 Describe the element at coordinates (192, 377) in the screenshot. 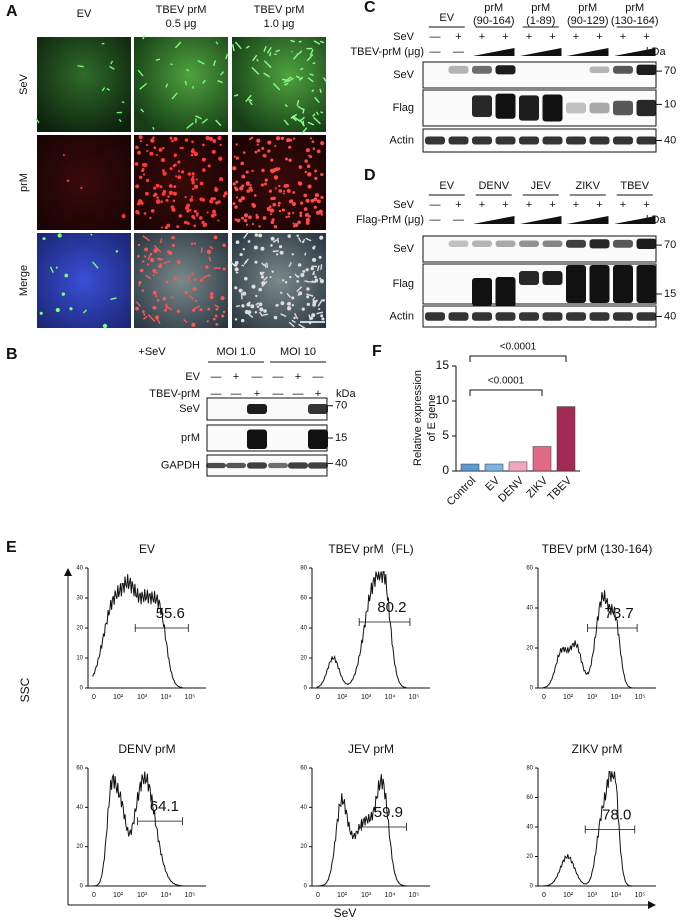

I see `row-label: EV` at that location.